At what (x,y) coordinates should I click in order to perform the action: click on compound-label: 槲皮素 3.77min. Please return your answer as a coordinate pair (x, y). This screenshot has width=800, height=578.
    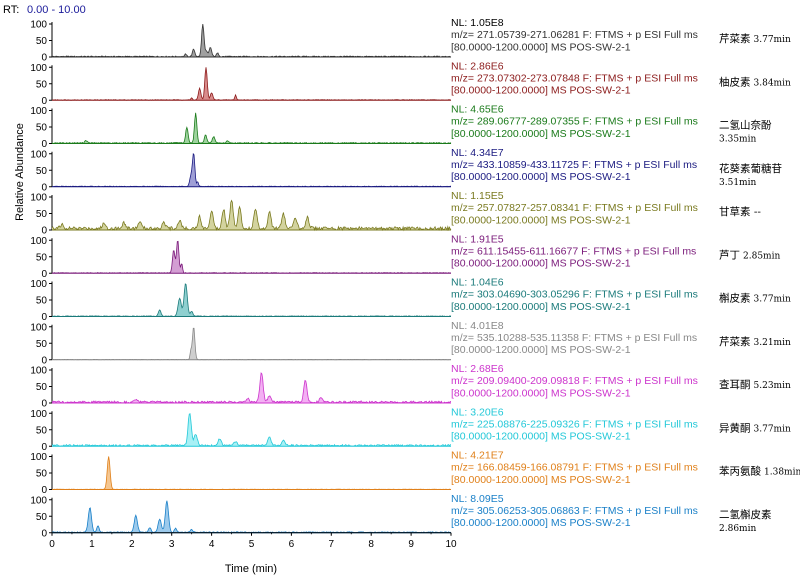
    Looking at the image, I should click on (755, 298).